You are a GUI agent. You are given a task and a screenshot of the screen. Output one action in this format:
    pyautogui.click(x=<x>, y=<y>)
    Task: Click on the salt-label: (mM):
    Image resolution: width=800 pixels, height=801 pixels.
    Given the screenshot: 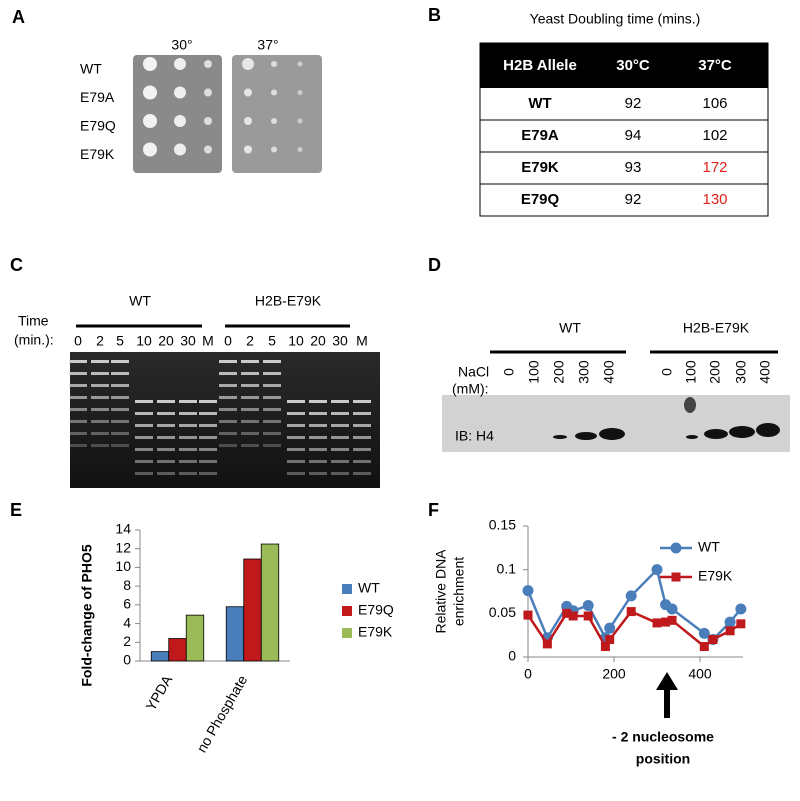 What is the action you would take?
    pyautogui.click(x=470, y=389)
    